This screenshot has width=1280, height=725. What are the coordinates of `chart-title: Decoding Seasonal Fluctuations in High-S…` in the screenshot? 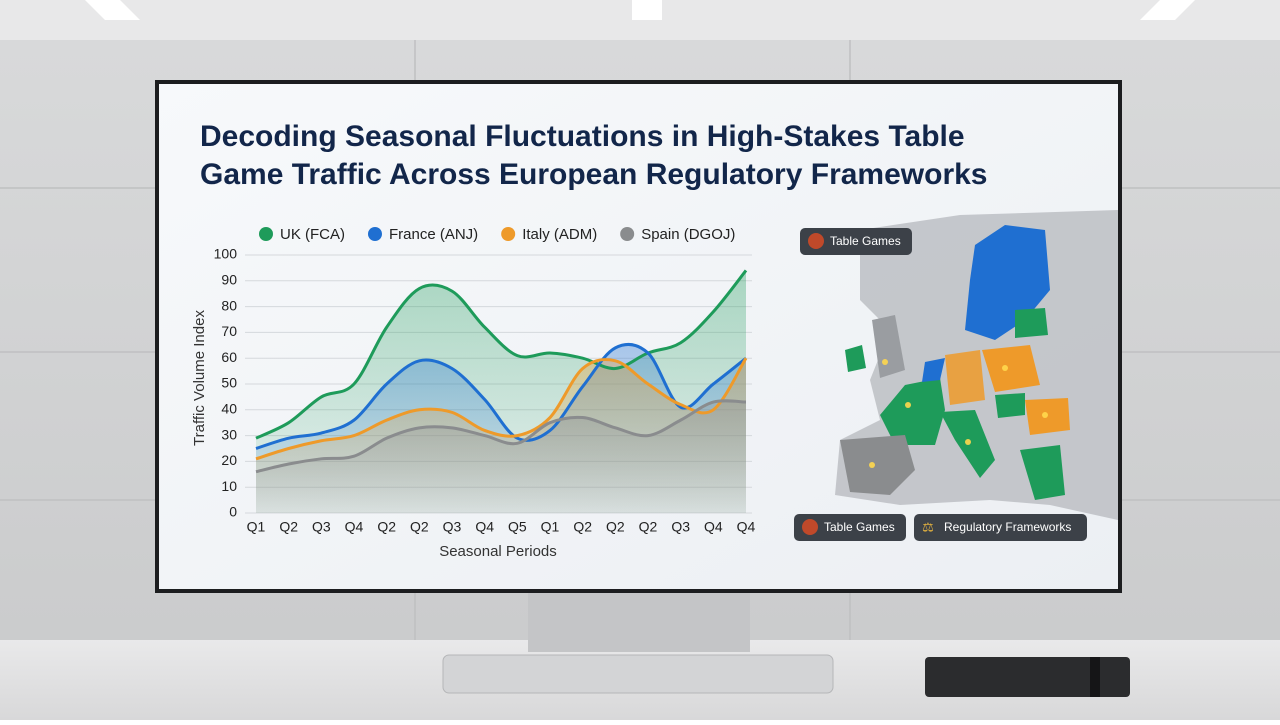 It's located at (594, 155).